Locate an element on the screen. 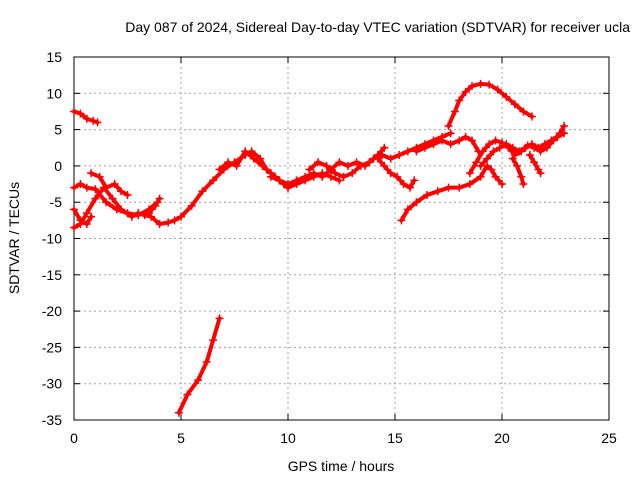 The height and width of the screenshot is (480, 640). y-tick-label: 15 is located at coordinates (54, 57).